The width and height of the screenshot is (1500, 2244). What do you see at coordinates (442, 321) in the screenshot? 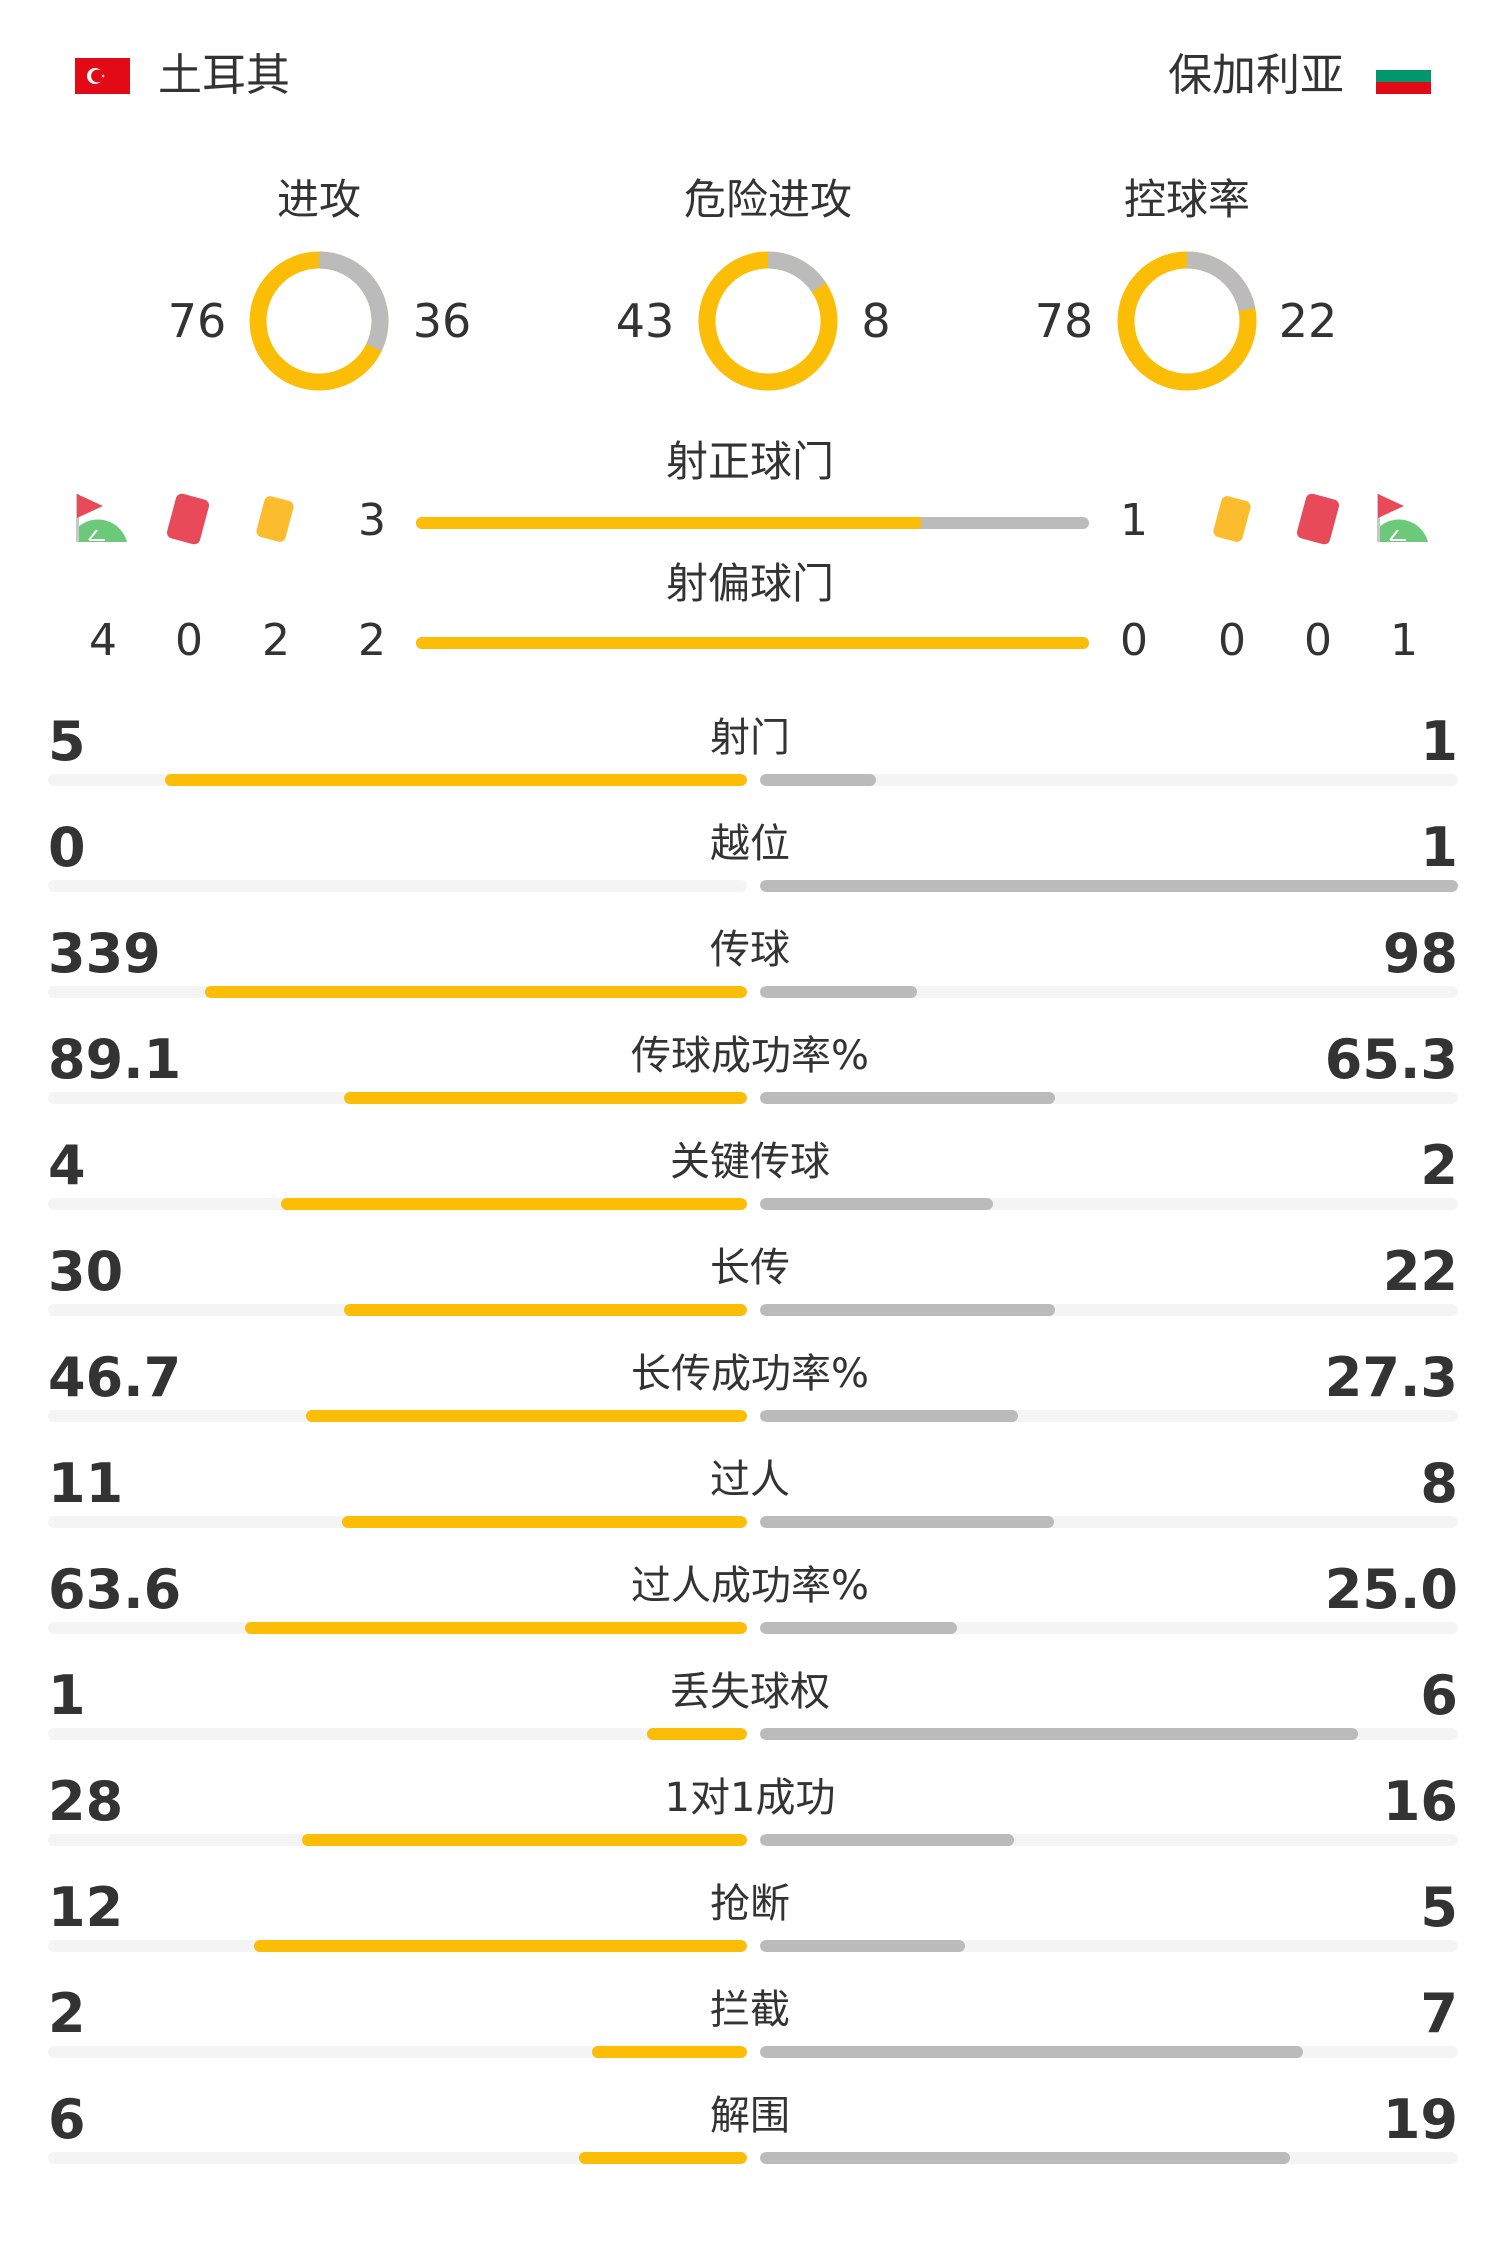
I see `donut-away-value: 36` at bounding box center [442, 321].